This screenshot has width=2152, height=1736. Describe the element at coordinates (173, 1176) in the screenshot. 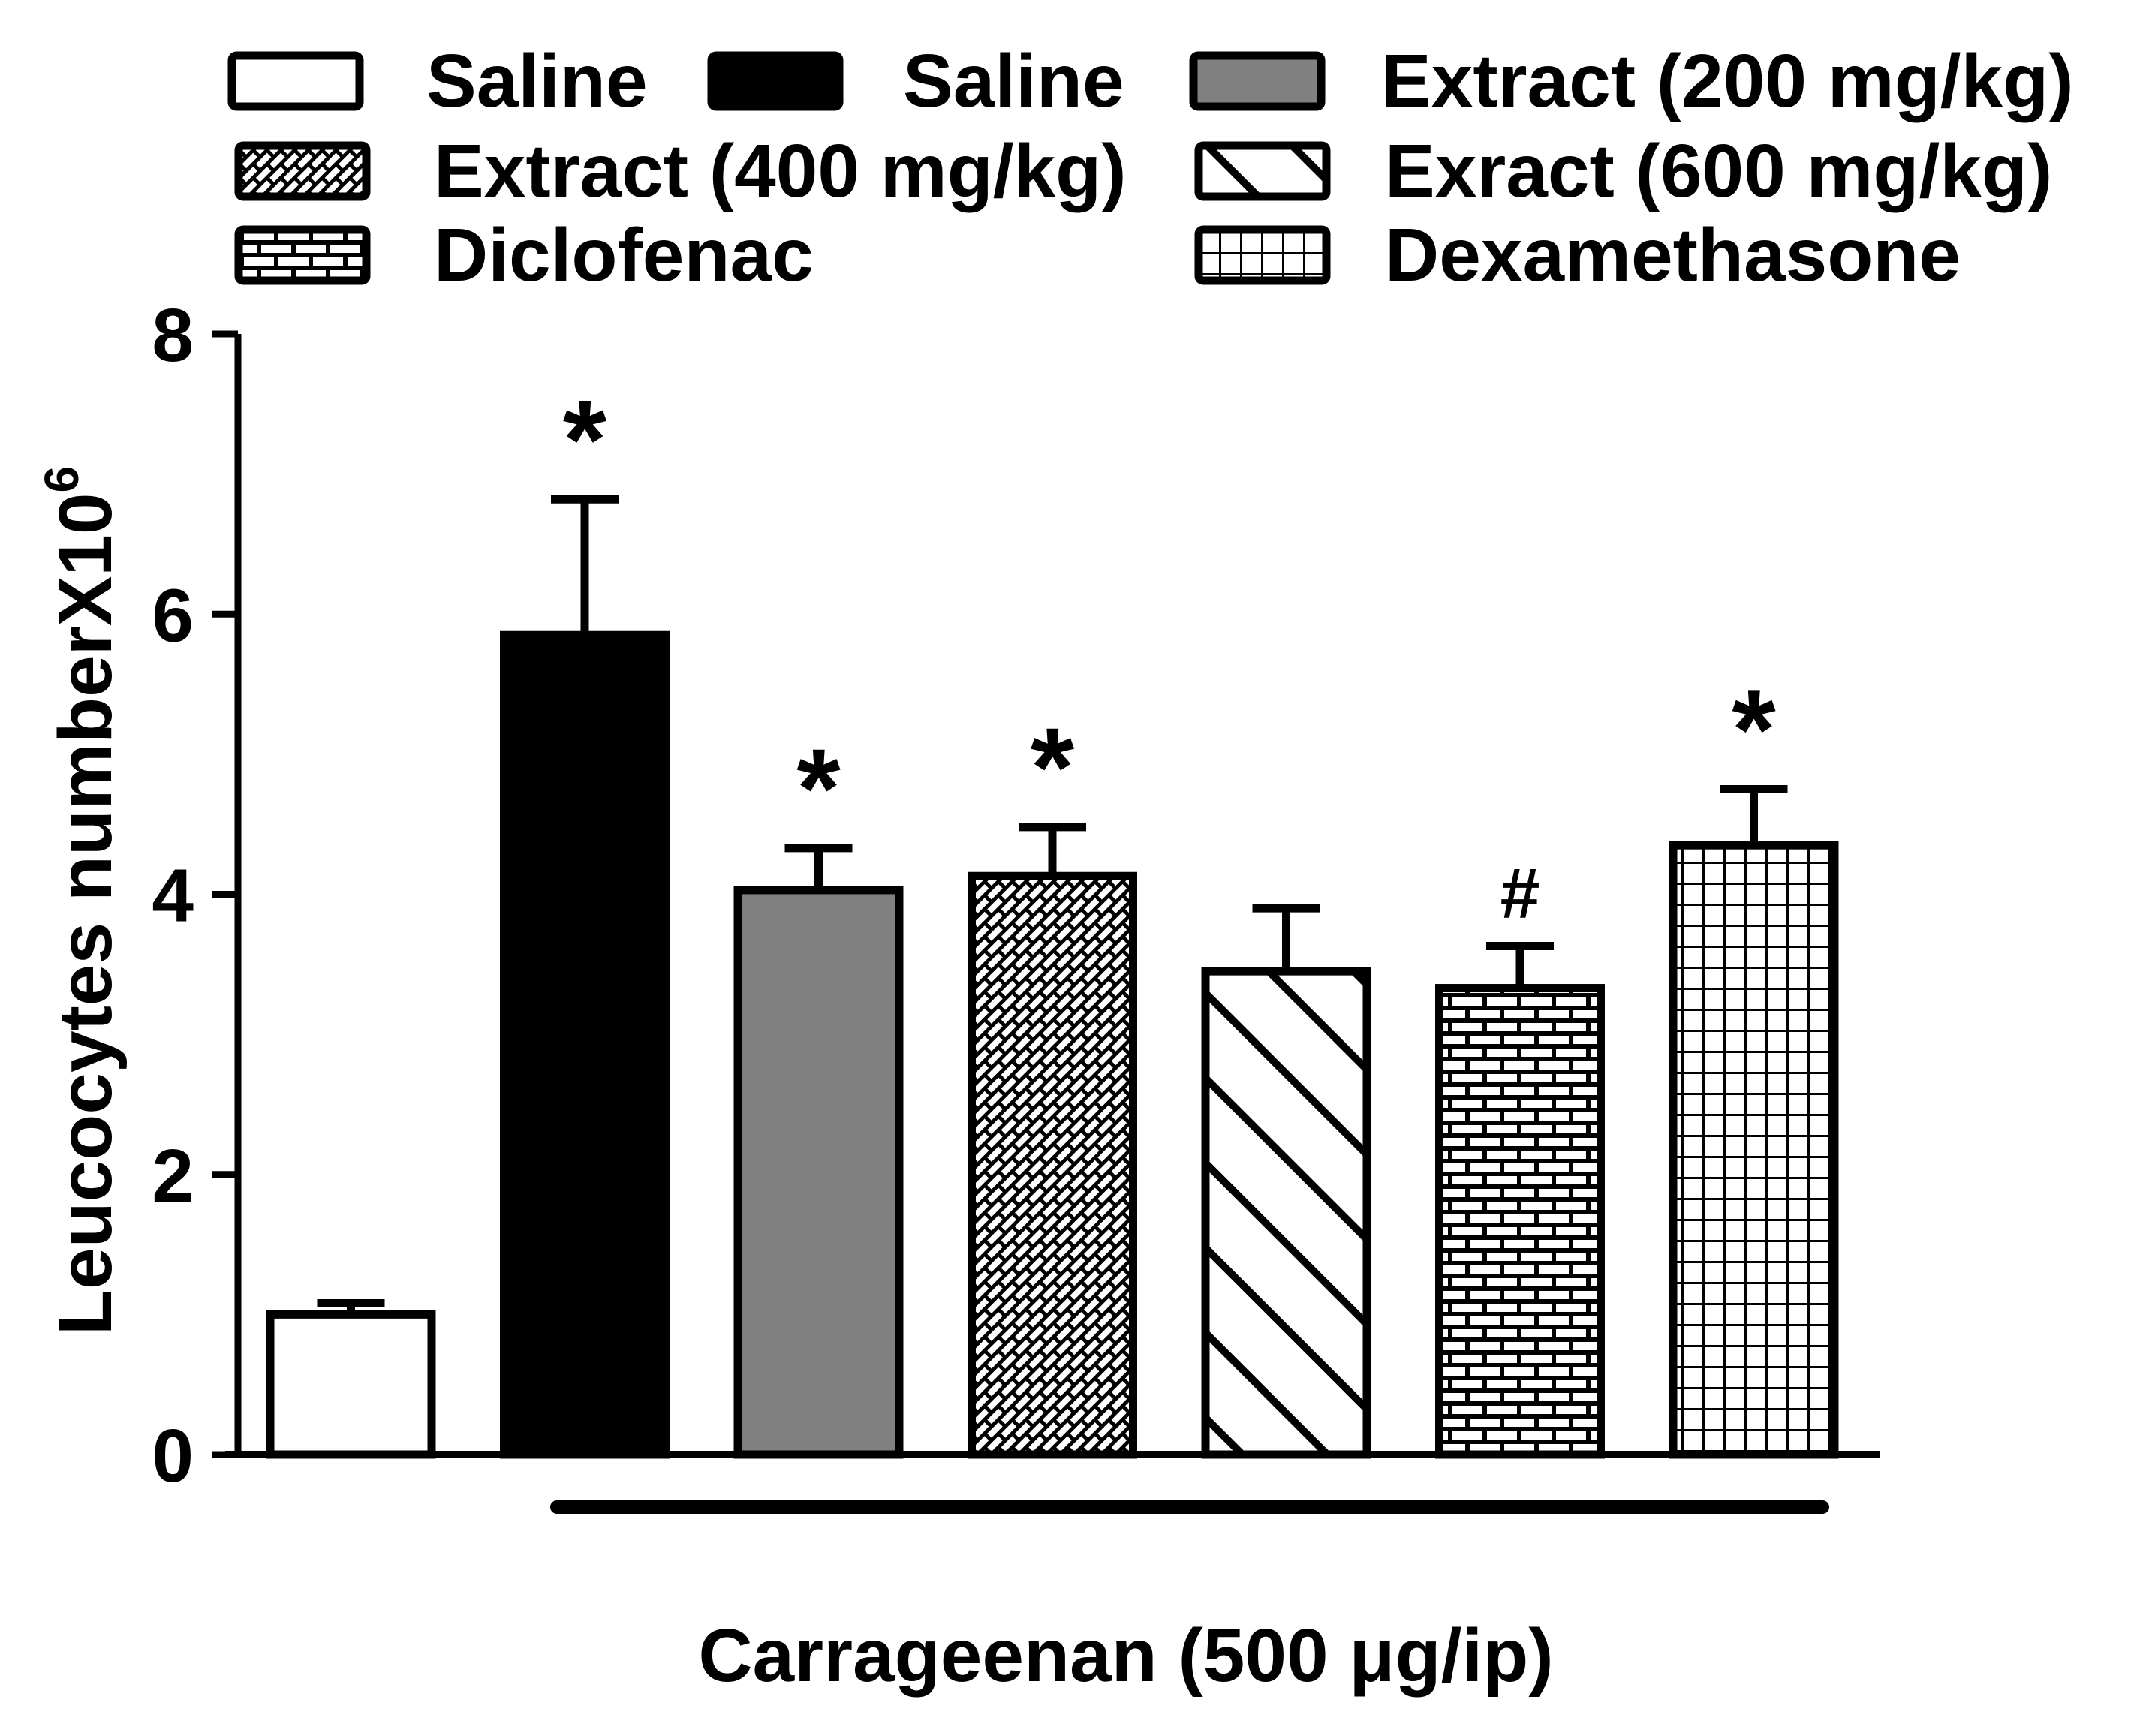

I see `y-tick-label: 2` at that location.